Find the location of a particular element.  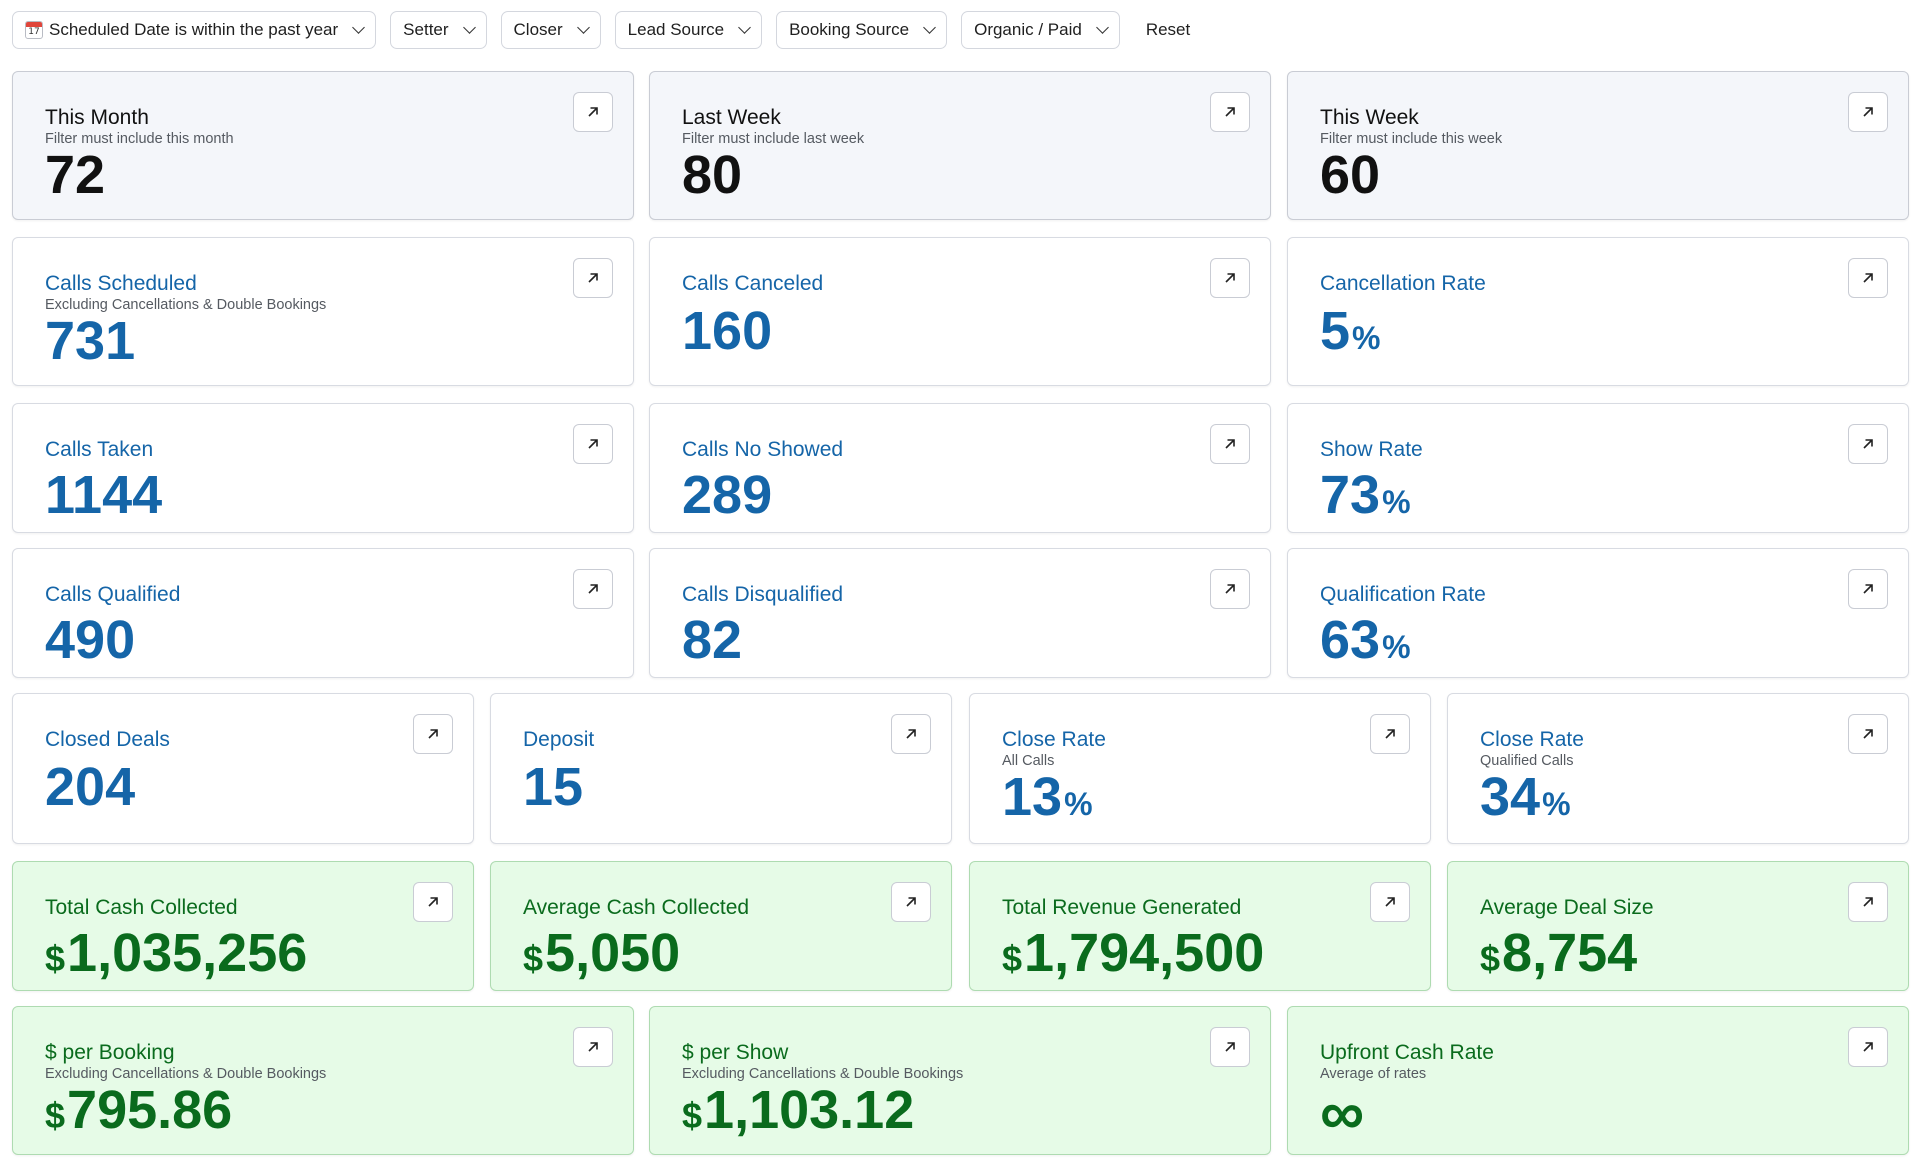

lead-source-filter: Lead Source is located at coordinates (688, 30).